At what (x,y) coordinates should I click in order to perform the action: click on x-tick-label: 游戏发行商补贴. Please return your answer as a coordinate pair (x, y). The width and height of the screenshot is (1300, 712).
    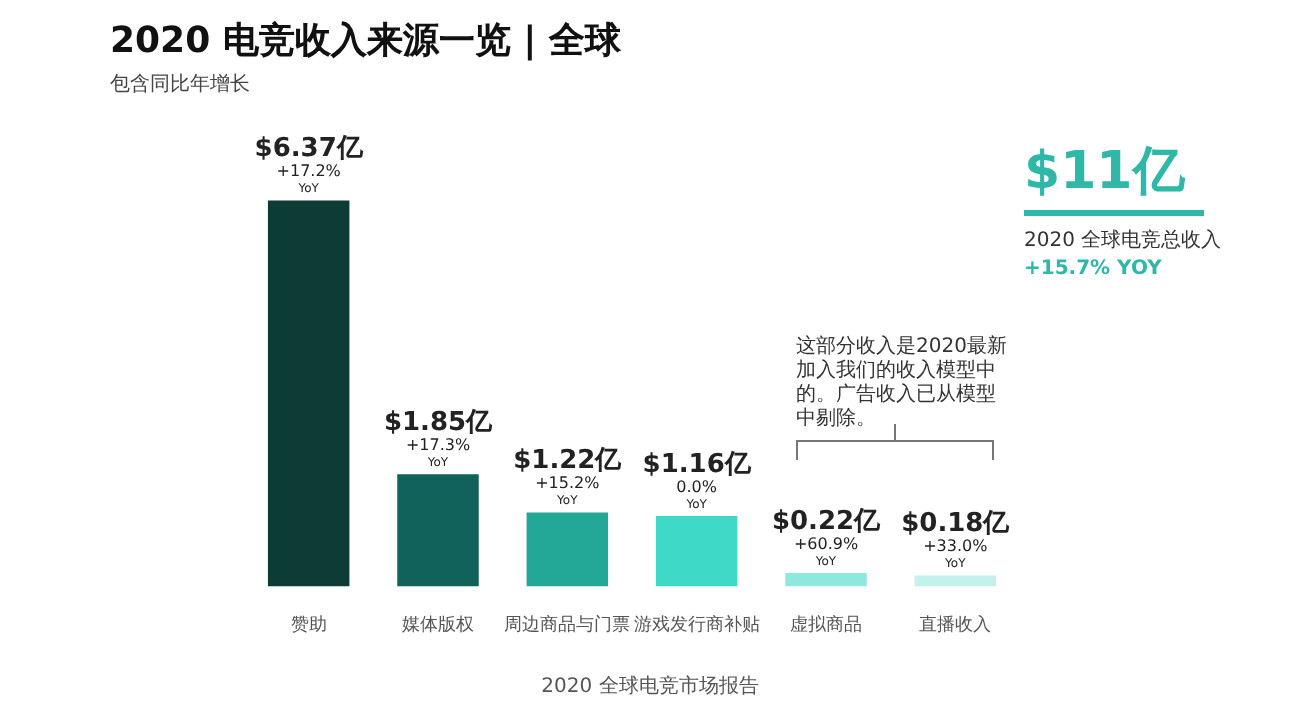
    Looking at the image, I should click on (696, 624).